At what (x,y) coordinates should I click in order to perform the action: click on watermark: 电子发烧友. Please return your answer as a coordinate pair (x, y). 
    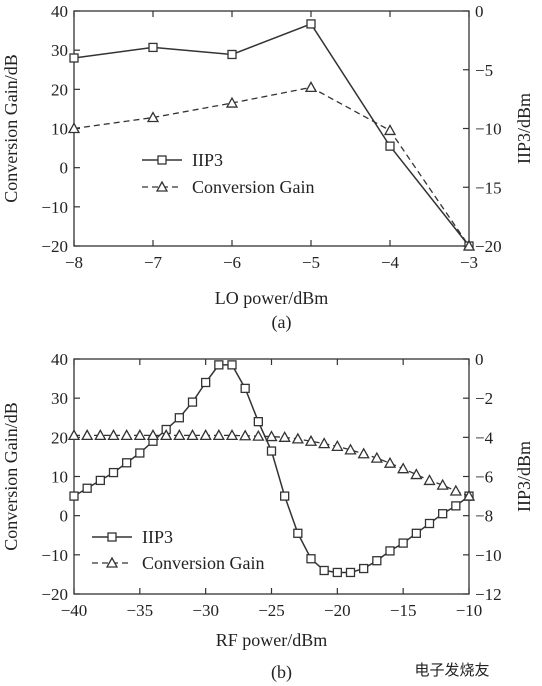
    Looking at the image, I should click on (451, 670).